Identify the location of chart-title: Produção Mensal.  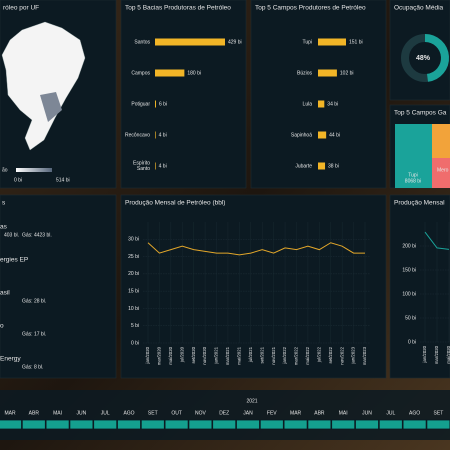
(419, 203).